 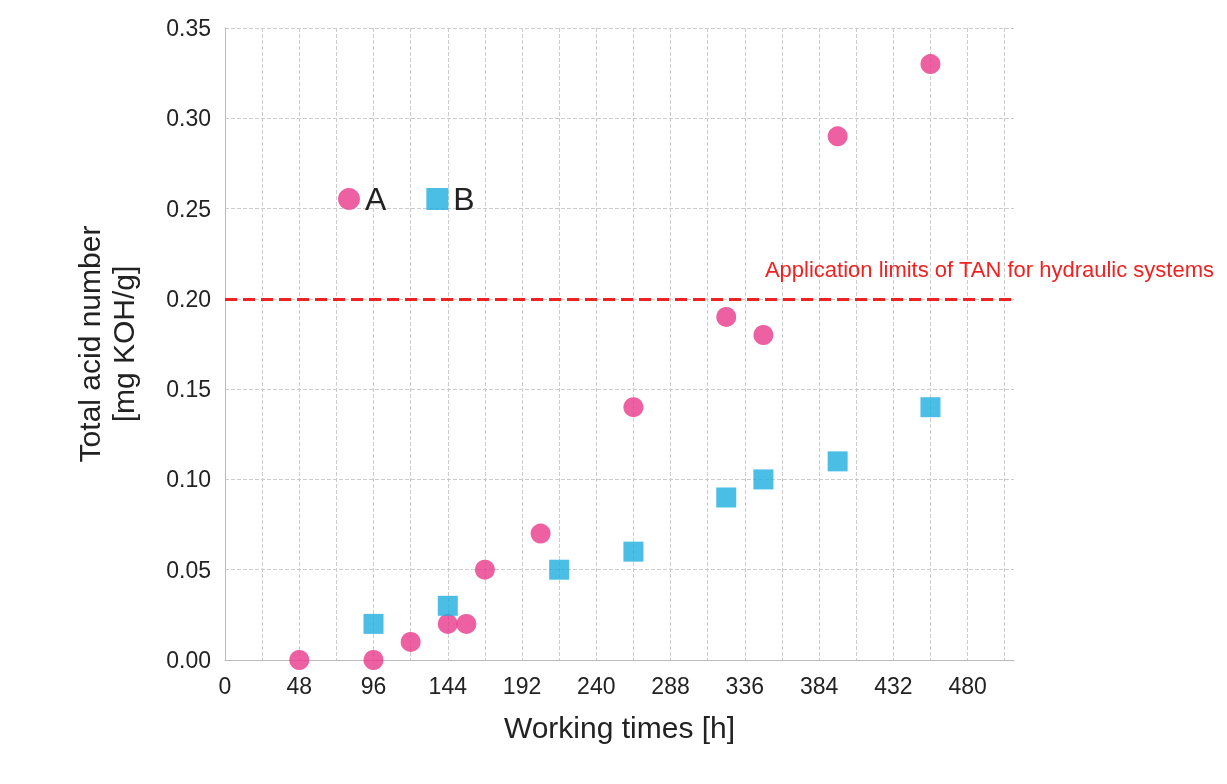 I want to click on y-tick-label: 0.15, so click(x=188, y=389).